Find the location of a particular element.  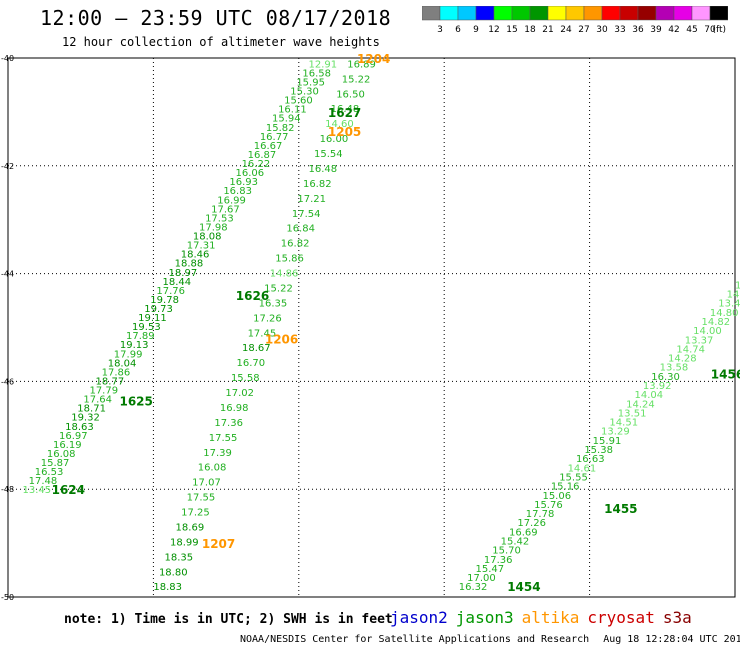

wave-height-value: 16.84 is located at coordinates (300, 229).